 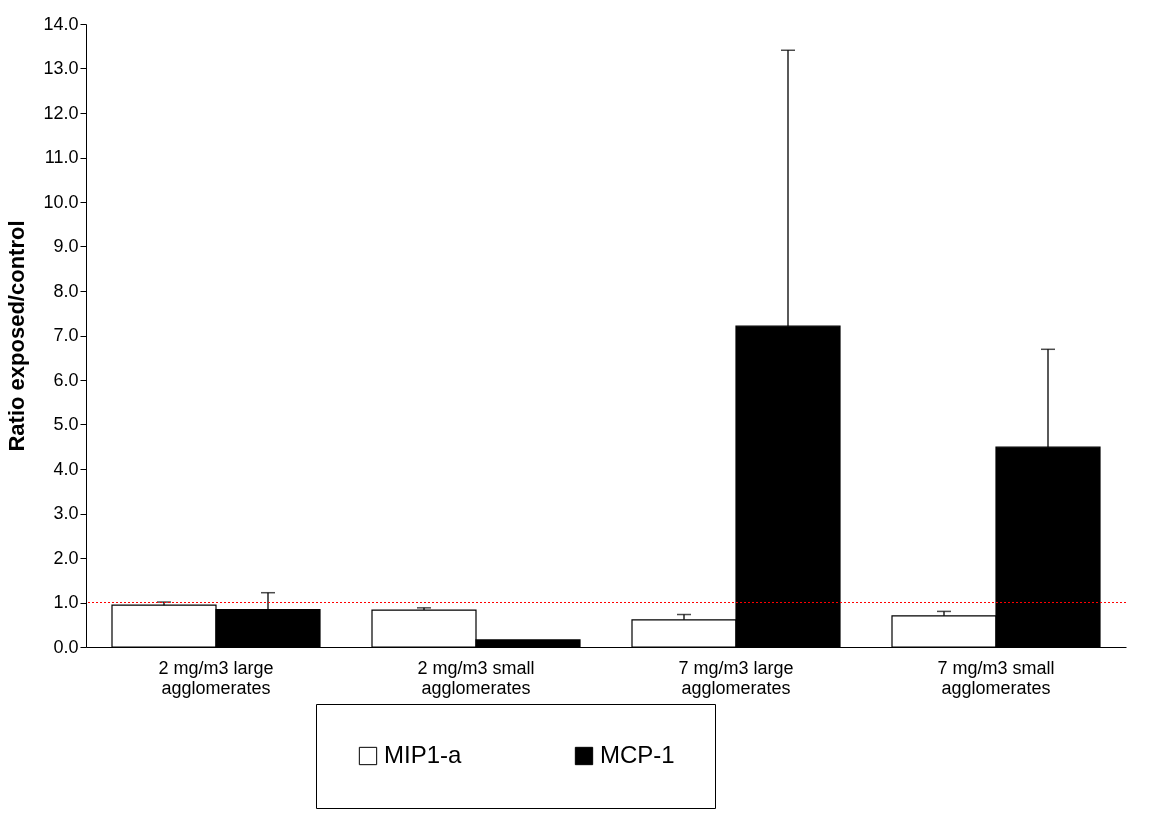 What do you see at coordinates (66, 468) in the screenshot?
I see `y-tick-label: 4.0` at bounding box center [66, 468].